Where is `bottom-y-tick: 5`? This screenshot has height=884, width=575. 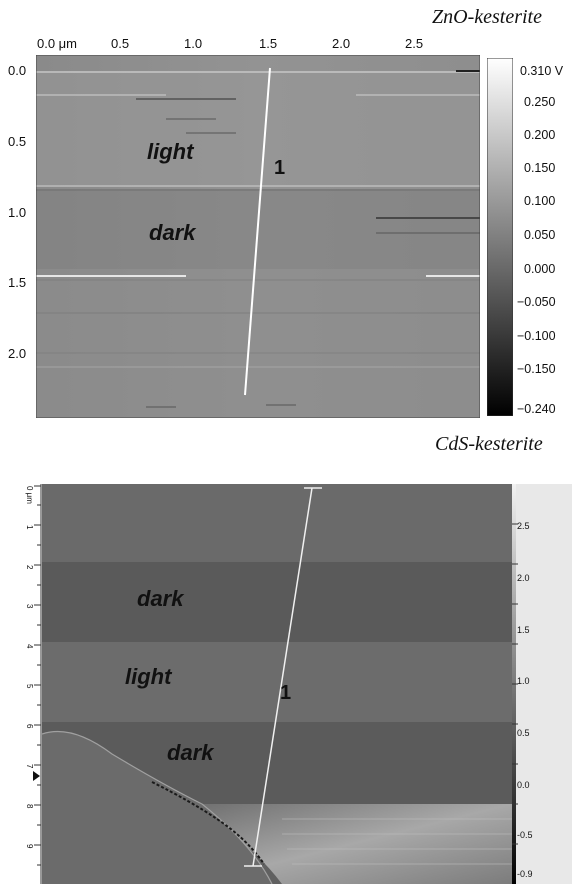
bottom-y-tick: 5 is located at coordinates (29, 686).